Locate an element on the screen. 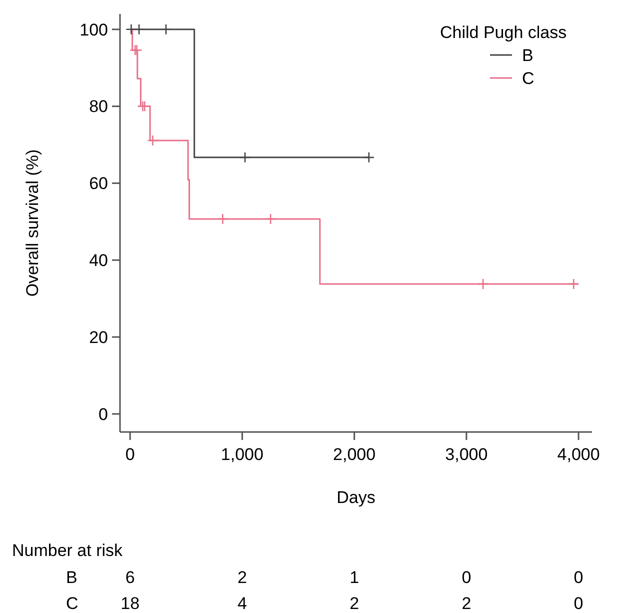 Image resolution: width=632 pixels, height=613 pixels. x-axis-title: Days is located at coordinates (356, 497).